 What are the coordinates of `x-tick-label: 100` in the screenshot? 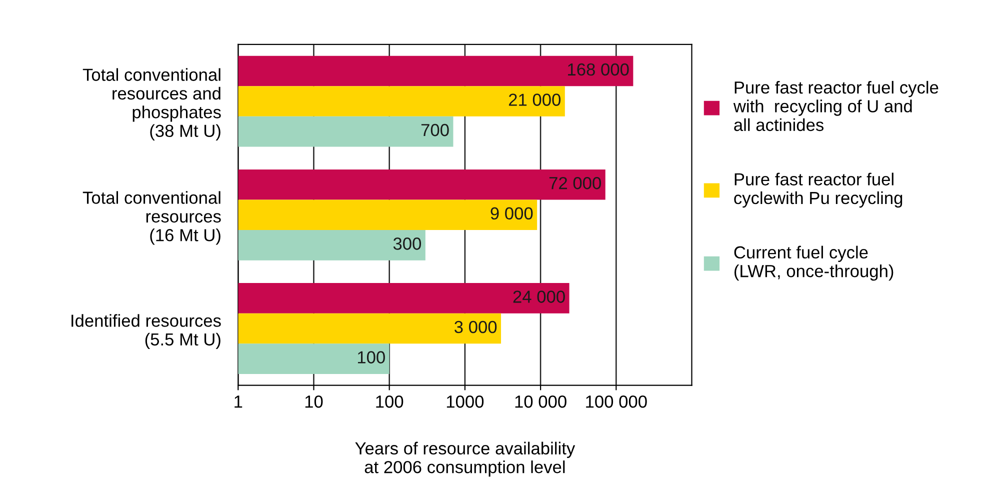 It's located at (390, 402).